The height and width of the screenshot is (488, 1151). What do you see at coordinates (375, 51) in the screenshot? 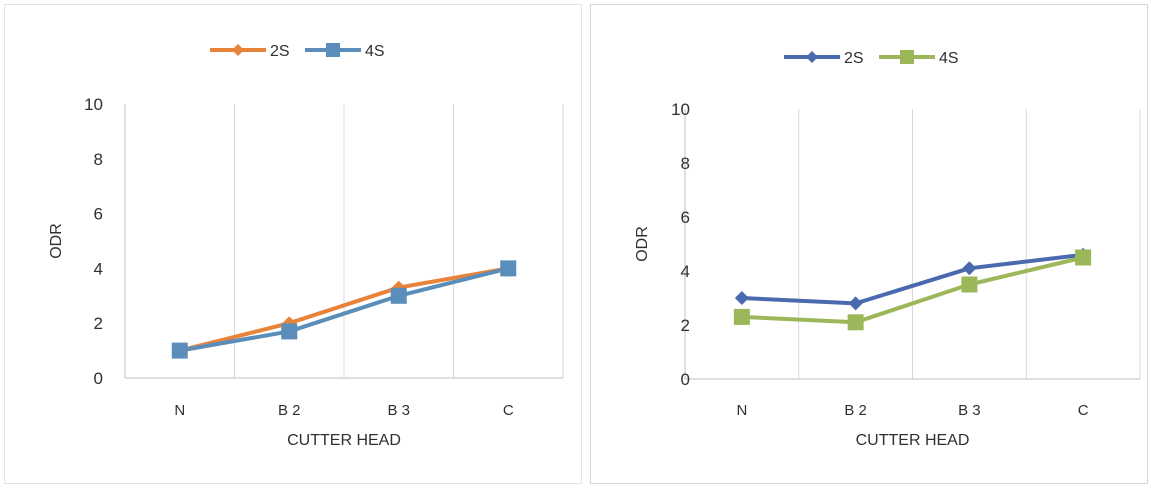
I see `left-legend-label: 4S` at bounding box center [375, 51].